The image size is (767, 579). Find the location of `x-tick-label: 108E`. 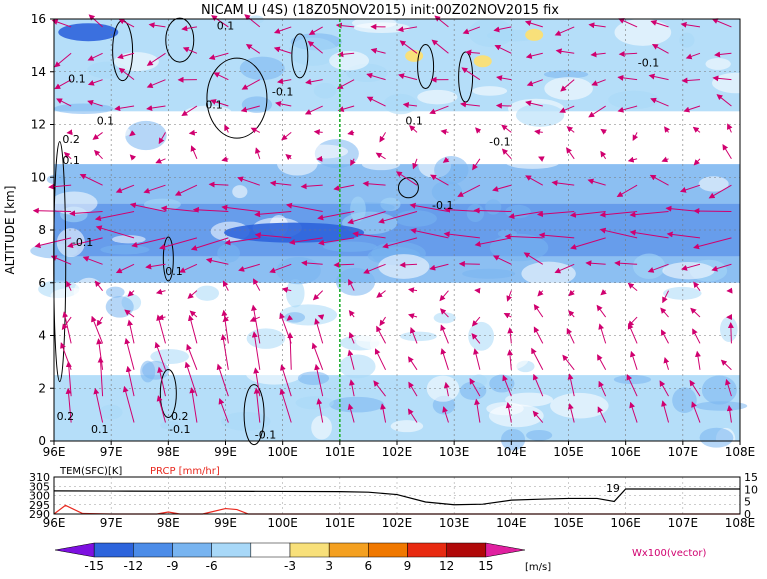

x-tick-label: 108E is located at coordinates (740, 452).